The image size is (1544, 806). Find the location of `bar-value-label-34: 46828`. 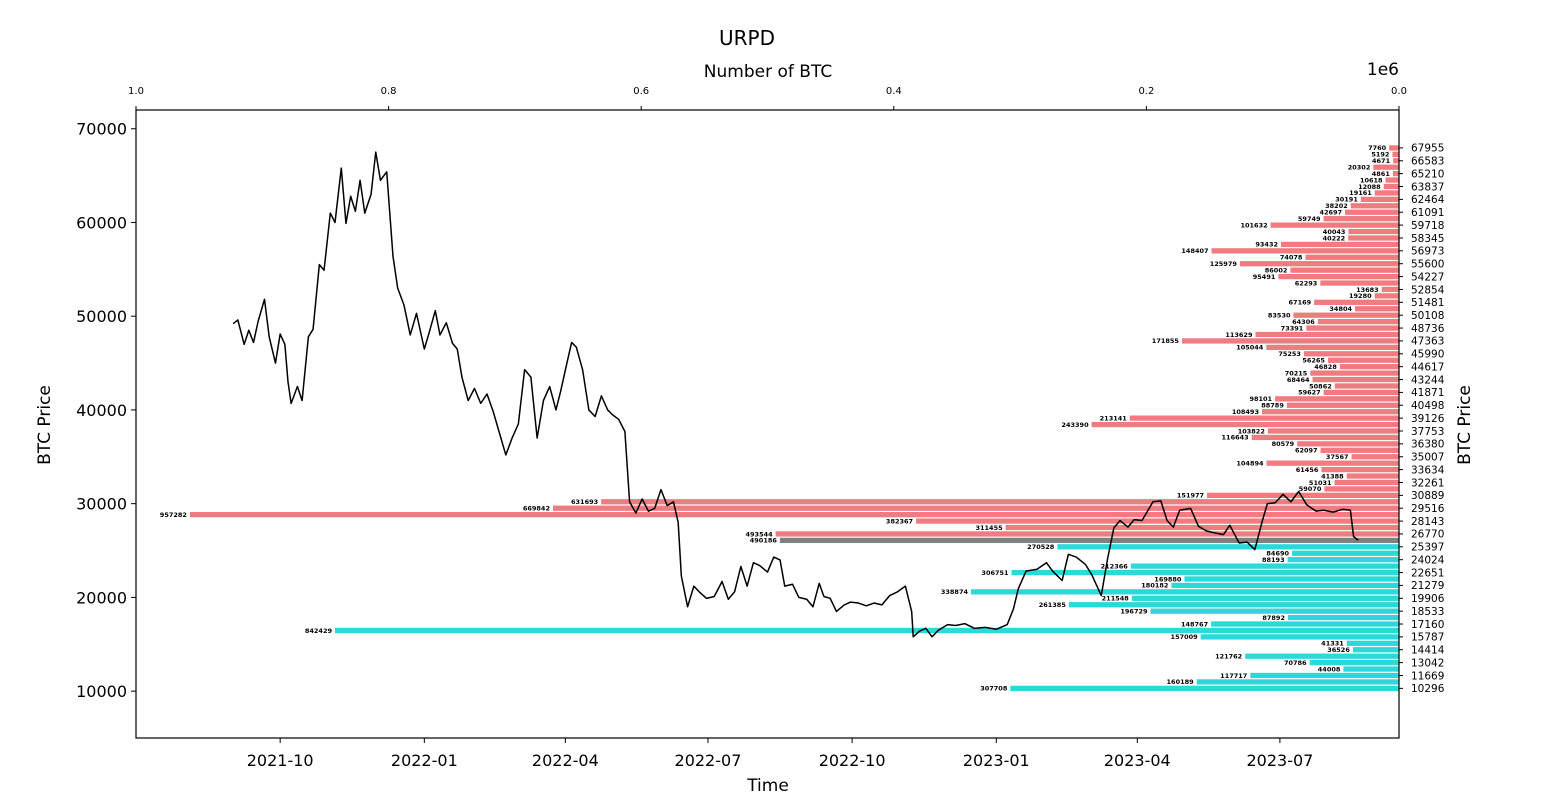

bar-value-label-34: 46828 is located at coordinates (1325, 367).